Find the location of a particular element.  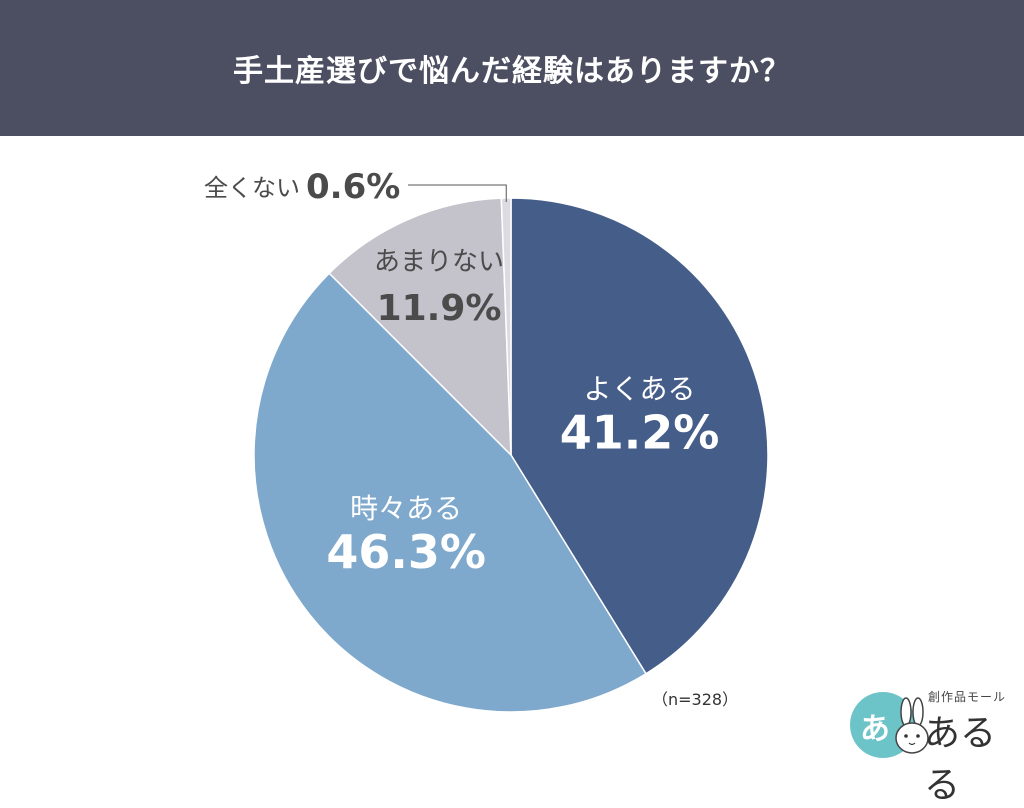

brand-logo: あ 創作品モール あるる is located at coordinates (935, 746).